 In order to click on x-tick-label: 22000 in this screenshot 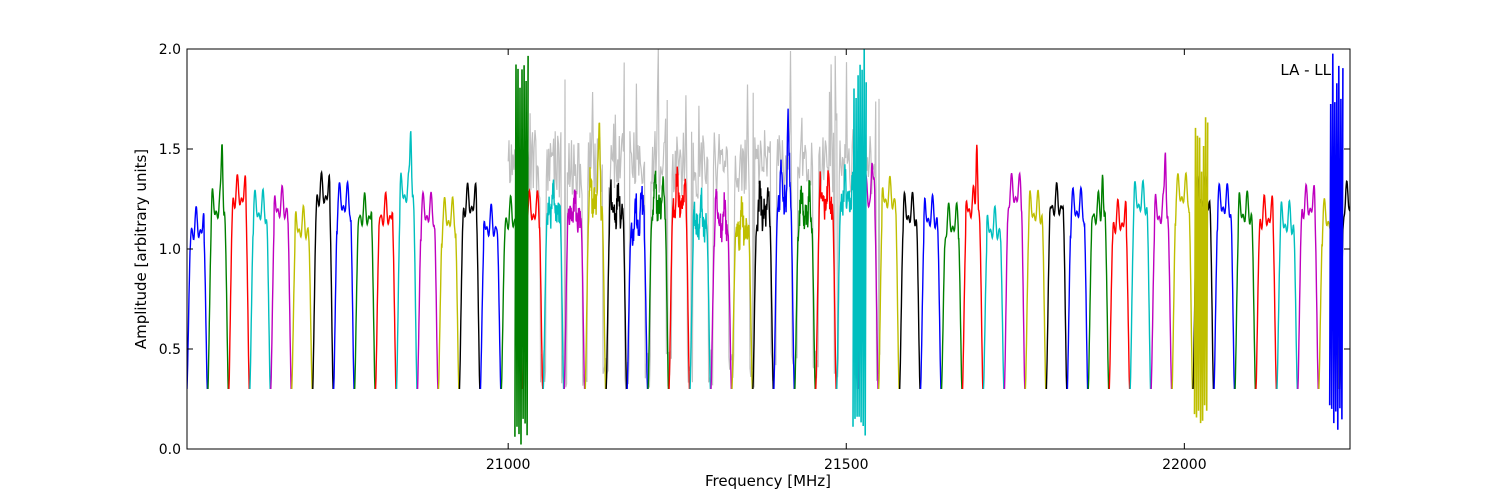, I will do `click(1184, 465)`.